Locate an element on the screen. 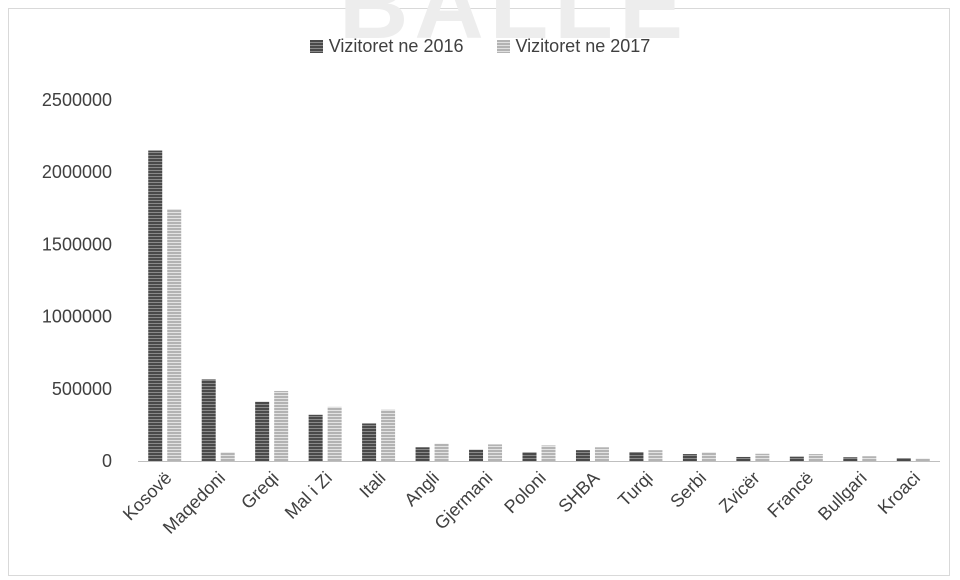 The image size is (960, 580). legend-swatch-2016 is located at coordinates (316, 46).